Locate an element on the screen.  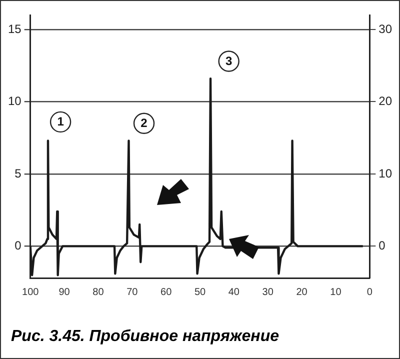
x-tick-label: 40 is located at coordinates (234, 292).